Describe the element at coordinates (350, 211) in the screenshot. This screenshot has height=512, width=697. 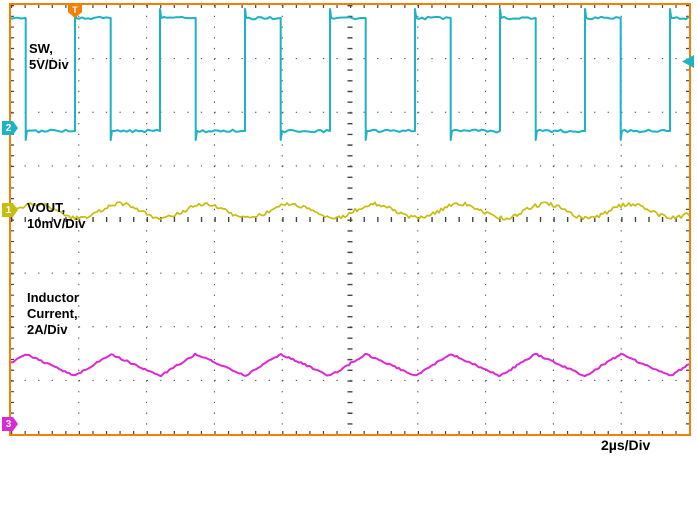
I see `trace-vout` at that location.